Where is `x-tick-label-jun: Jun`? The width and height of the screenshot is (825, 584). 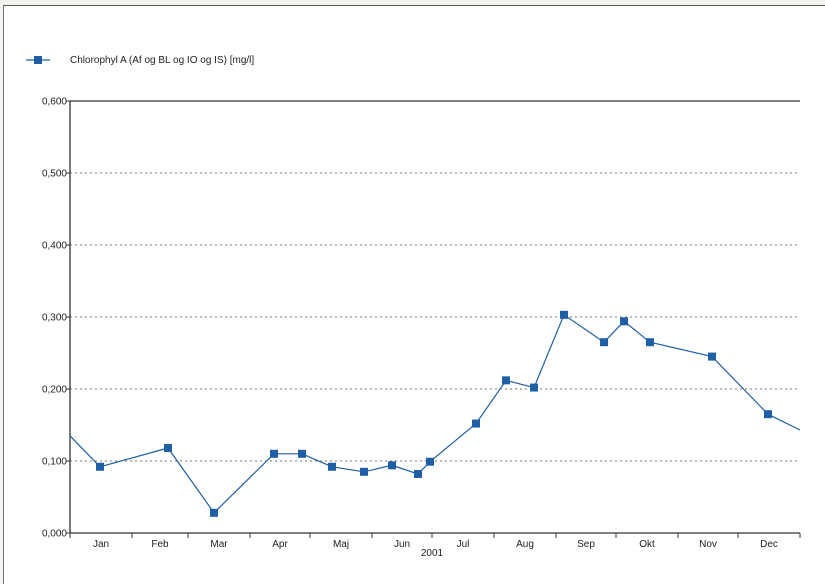
x-tick-label-jun: Jun is located at coordinates (402, 544).